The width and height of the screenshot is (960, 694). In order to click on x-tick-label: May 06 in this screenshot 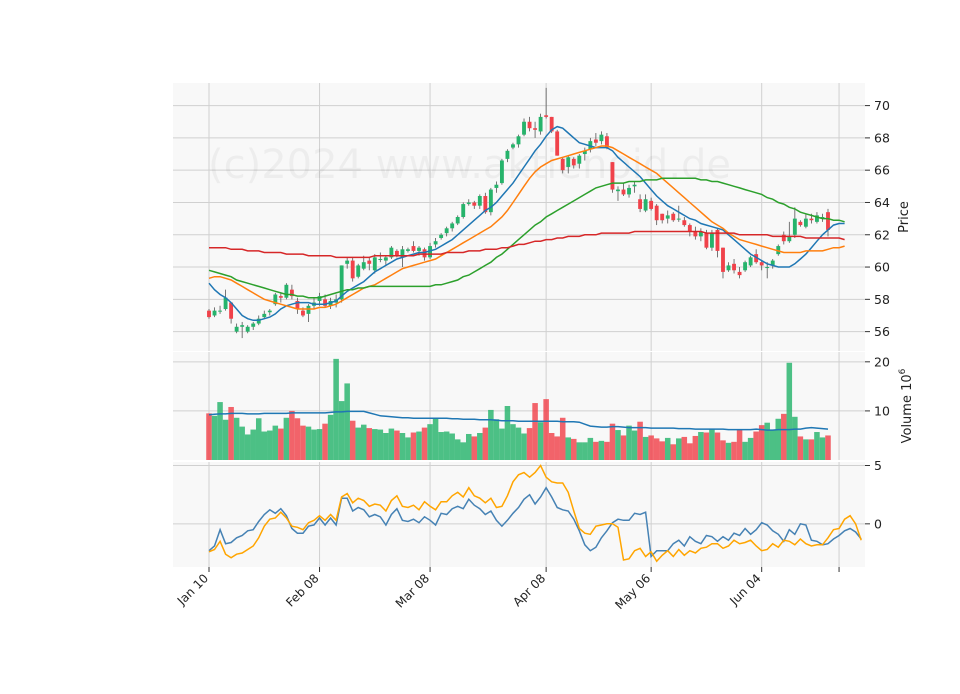, I will do `click(632, 591)`.